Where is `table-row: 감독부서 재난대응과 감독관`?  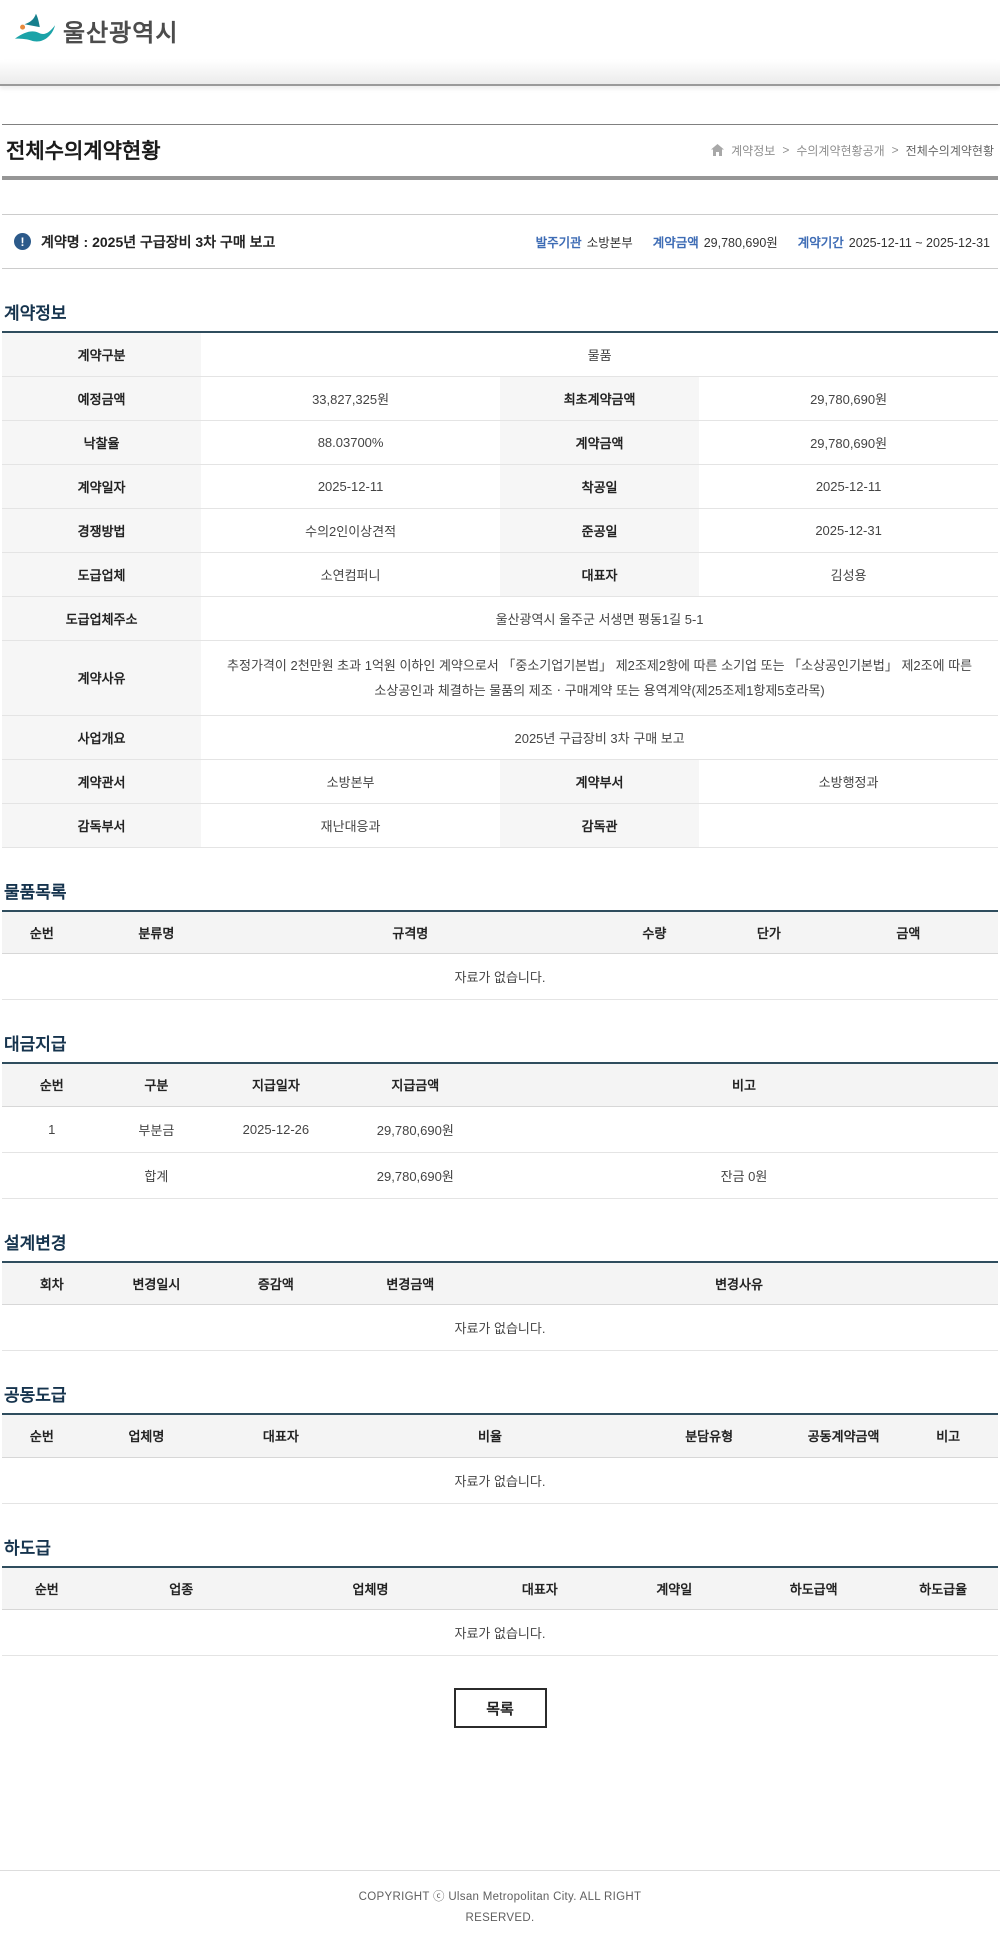 table-row: 감독부서 재난대응과 감독관 is located at coordinates (500, 825).